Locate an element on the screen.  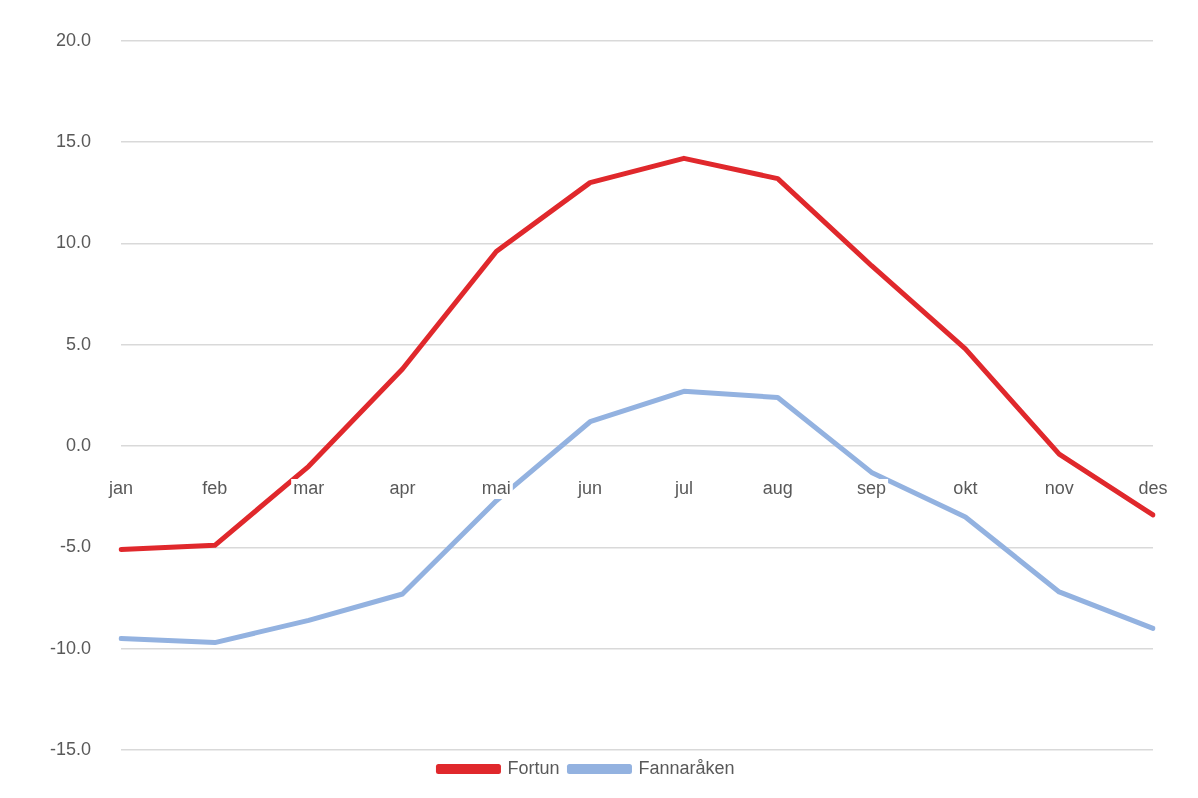
legend-label: Fortun is located at coordinates (533, 767).